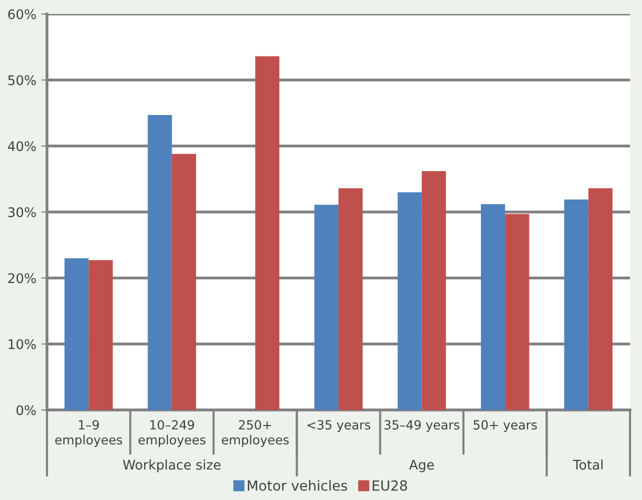 Image resolution: width=642 pixels, height=500 pixels. Describe the element at coordinates (172, 466) in the screenshot. I see `text: Workplace size` at that location.